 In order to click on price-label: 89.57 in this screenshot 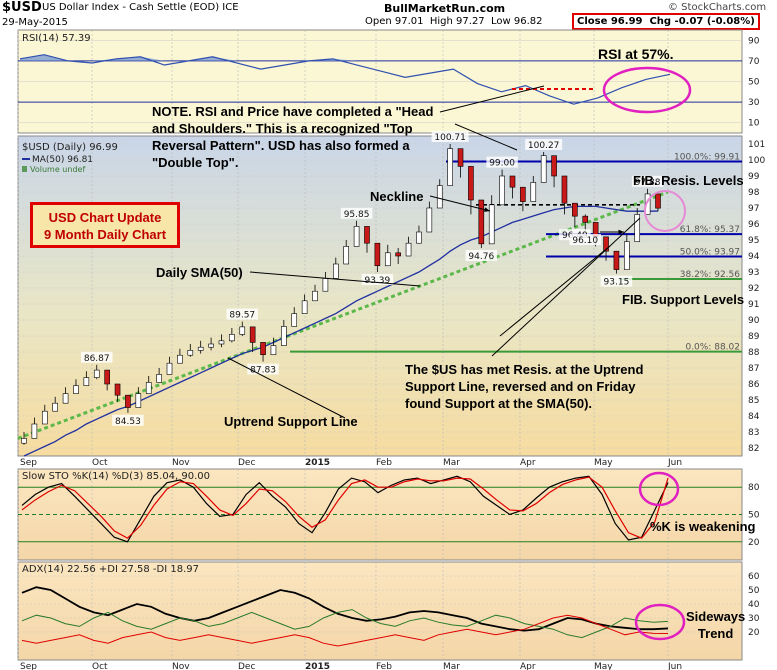, I will do `click(242, 316)`.